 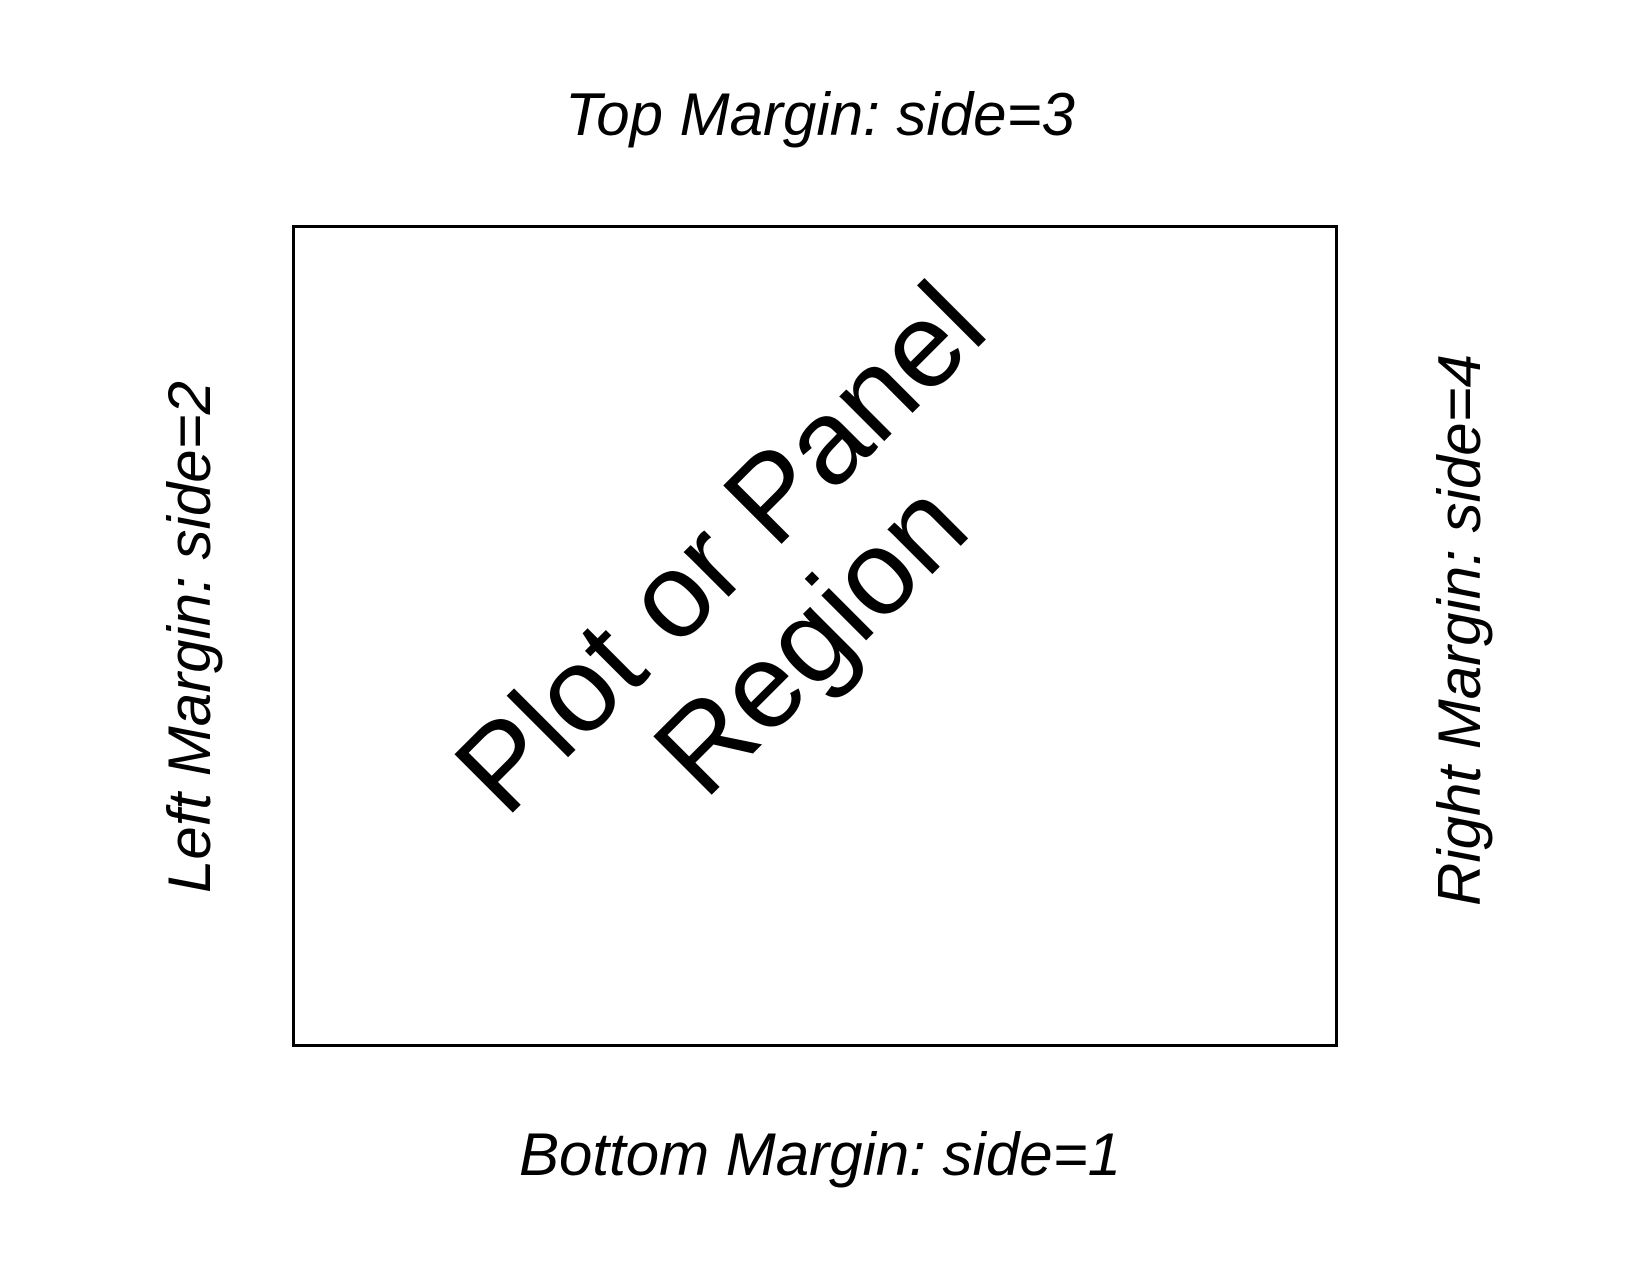 I want to click on left-margin-label: Left Margin: side=2, so click(x=189, y=637).